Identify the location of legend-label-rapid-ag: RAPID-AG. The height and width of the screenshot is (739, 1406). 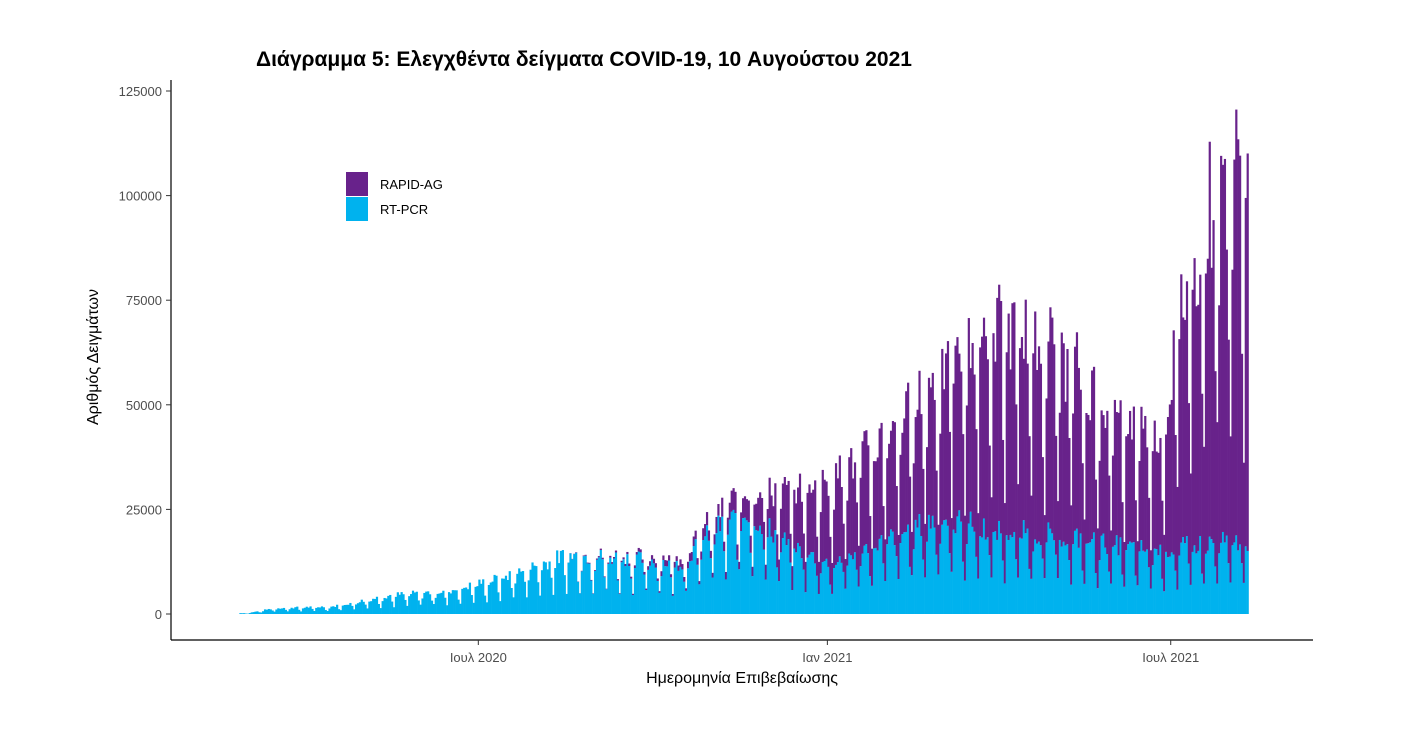
(411, 184).